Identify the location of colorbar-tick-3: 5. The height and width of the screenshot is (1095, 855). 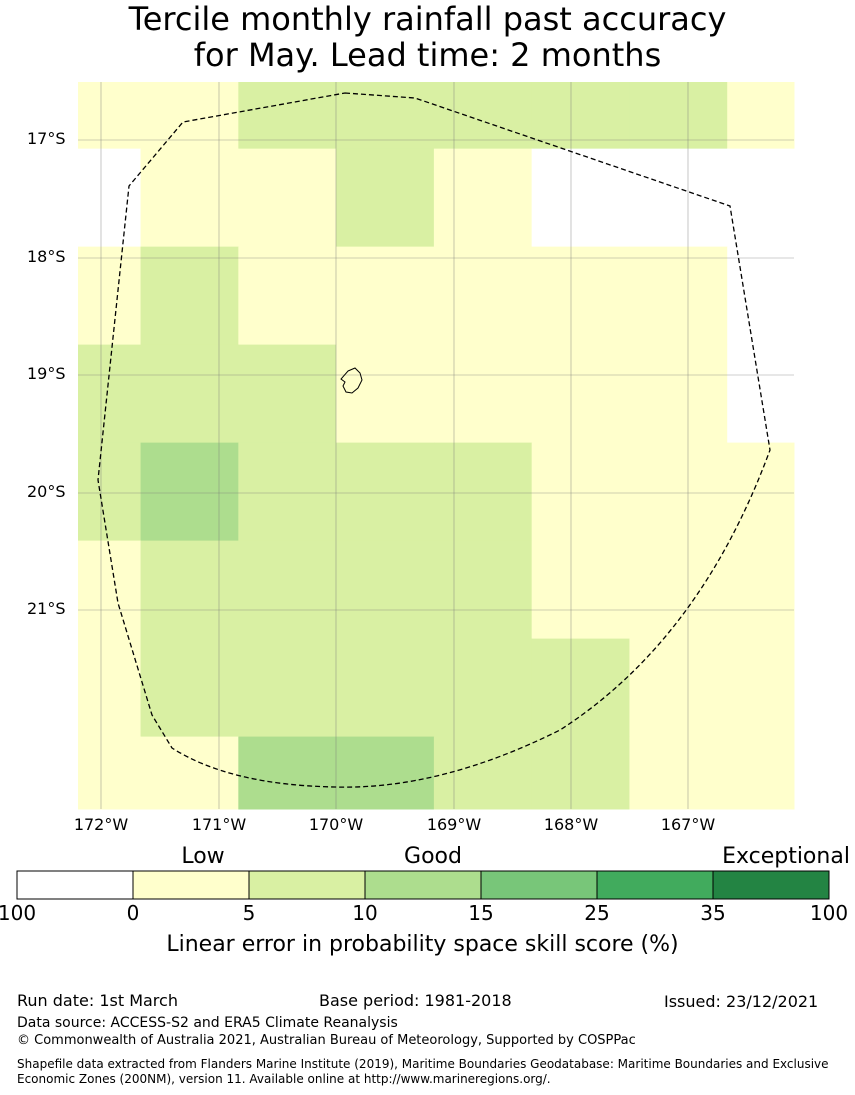
(249, 913).